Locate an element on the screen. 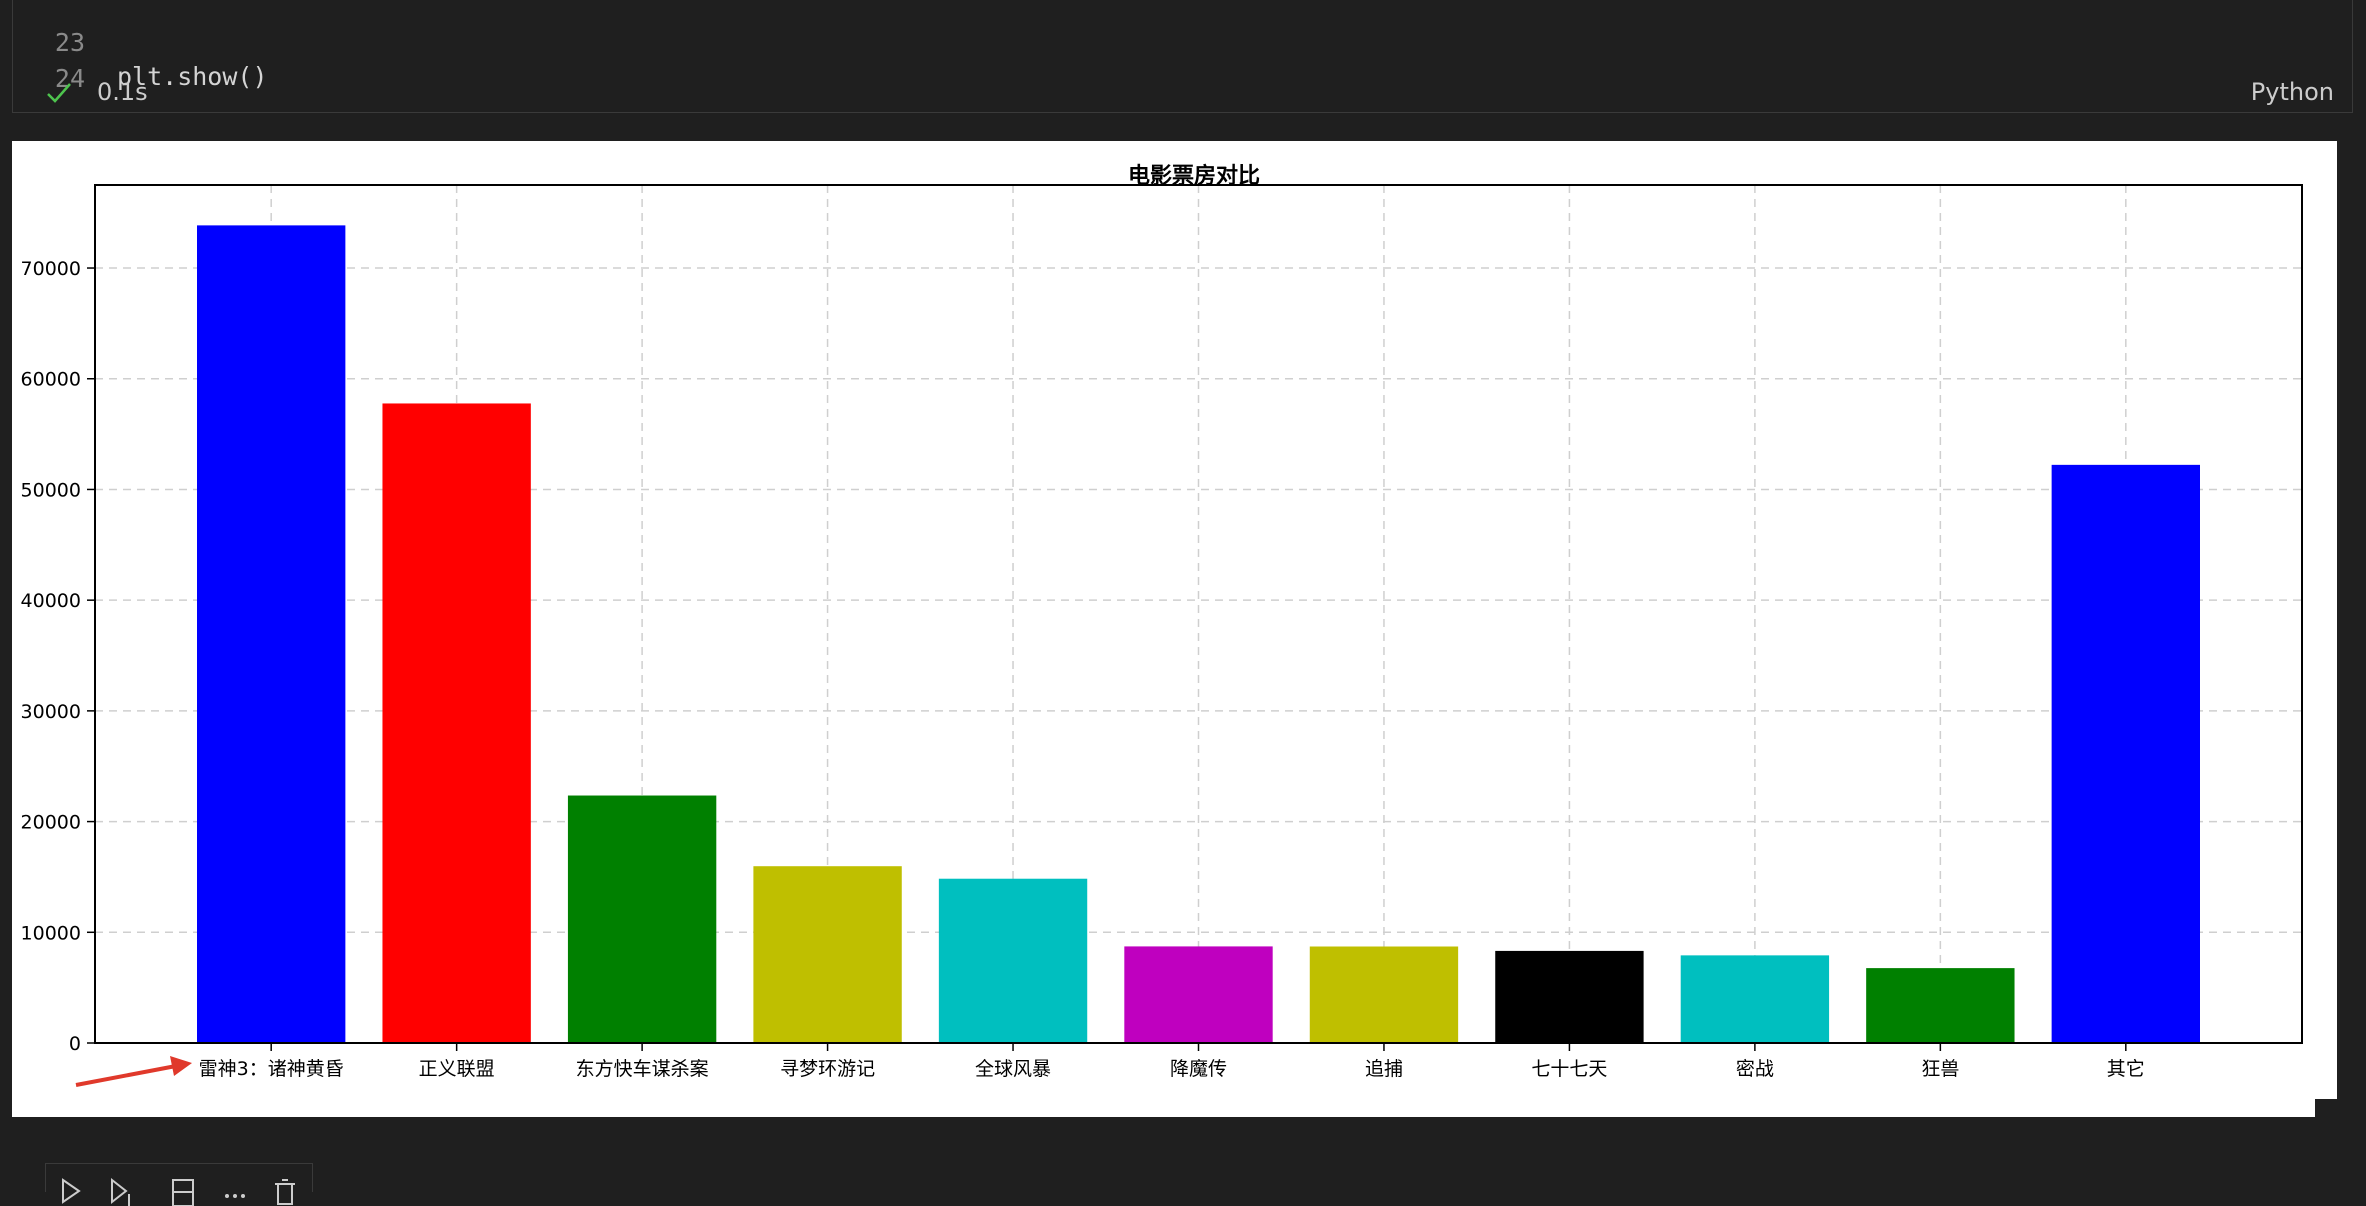 The width and height of the screenshot is (2366, 1206). execution-time: 0.1s is located at coordinates (122, 92).